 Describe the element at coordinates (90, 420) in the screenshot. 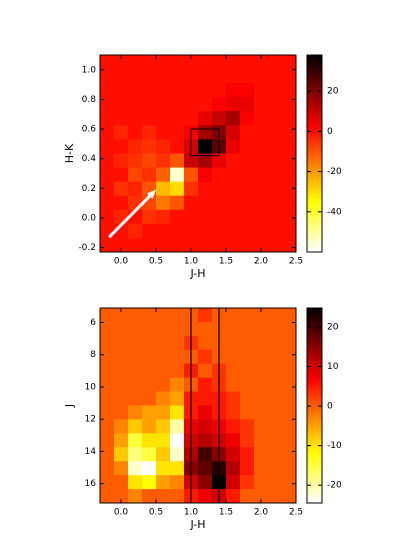

I see `y-tick-label: 12` at that location.